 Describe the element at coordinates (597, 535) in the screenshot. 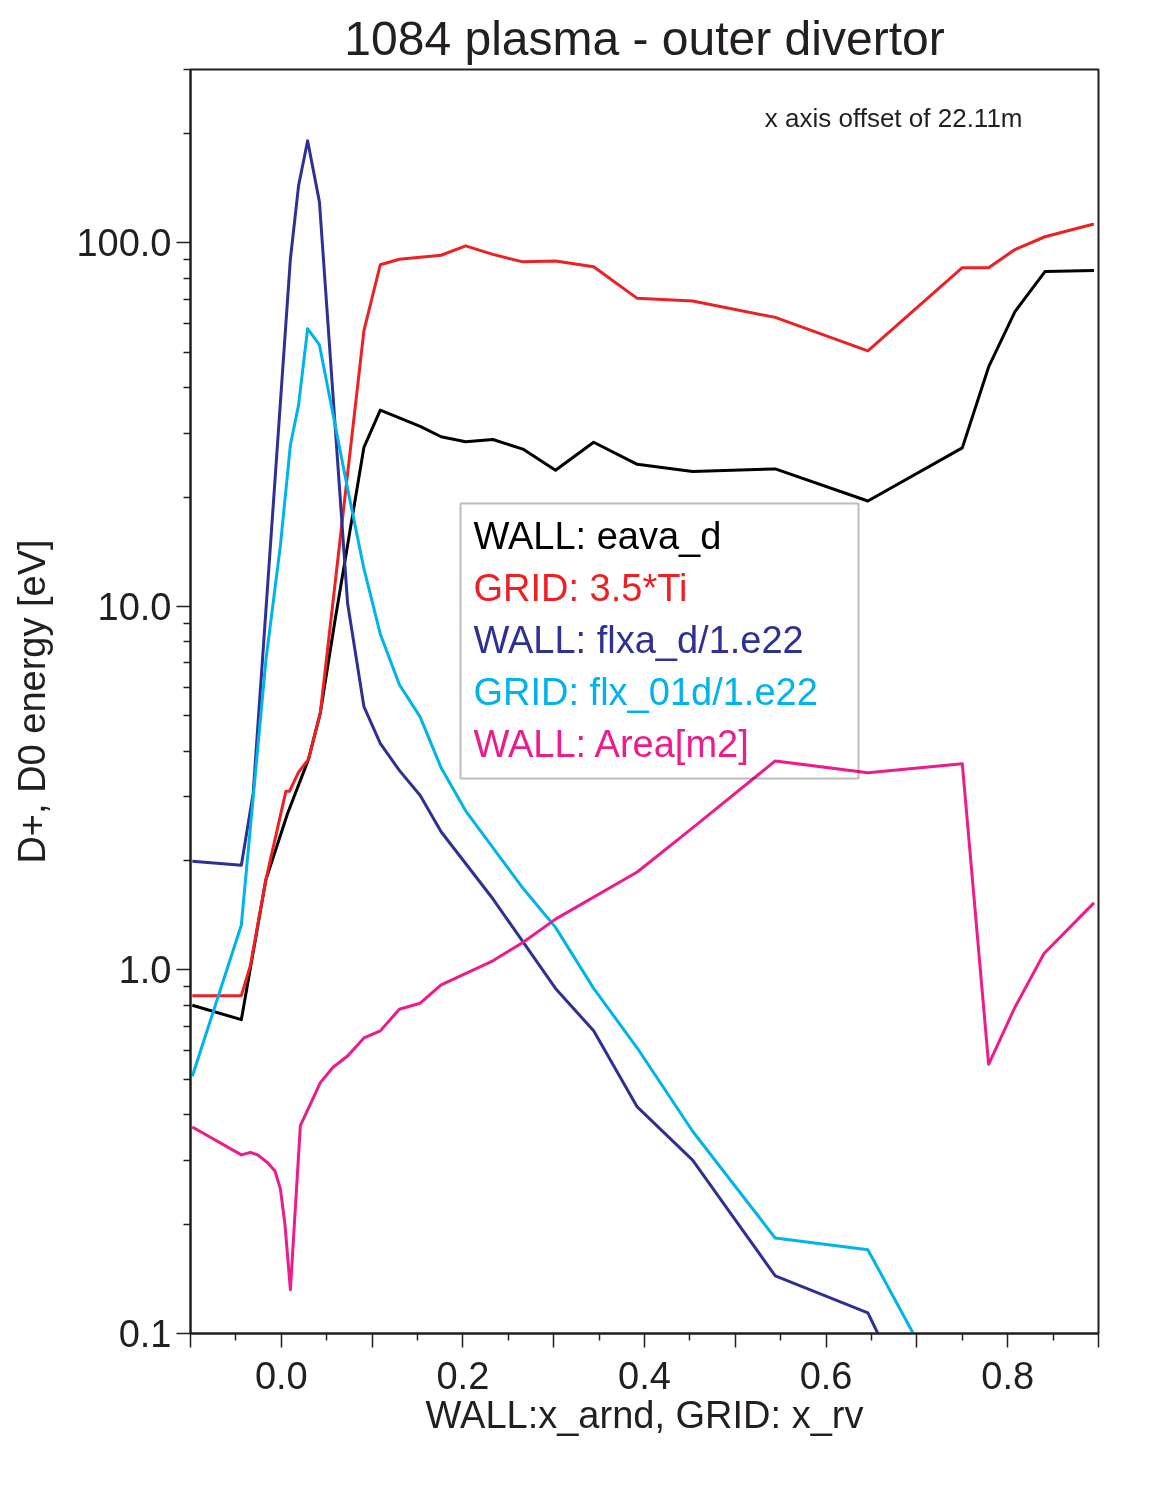

I see `series-label: WALL: eava_d` at that location.